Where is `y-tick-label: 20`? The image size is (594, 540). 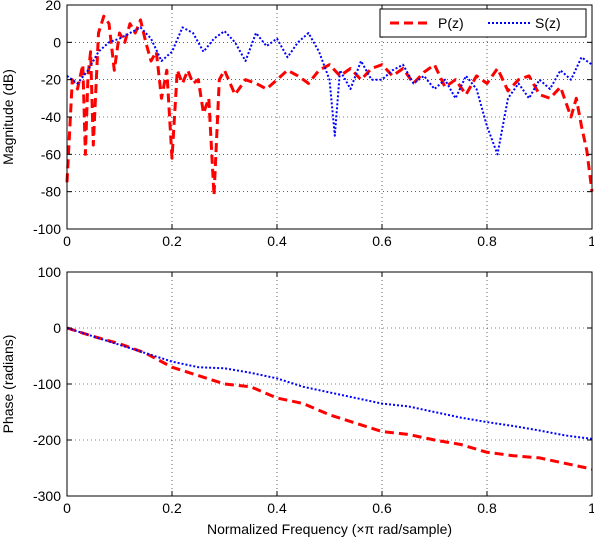
y-tick-label: 20 is located at coordinates (53, 6).